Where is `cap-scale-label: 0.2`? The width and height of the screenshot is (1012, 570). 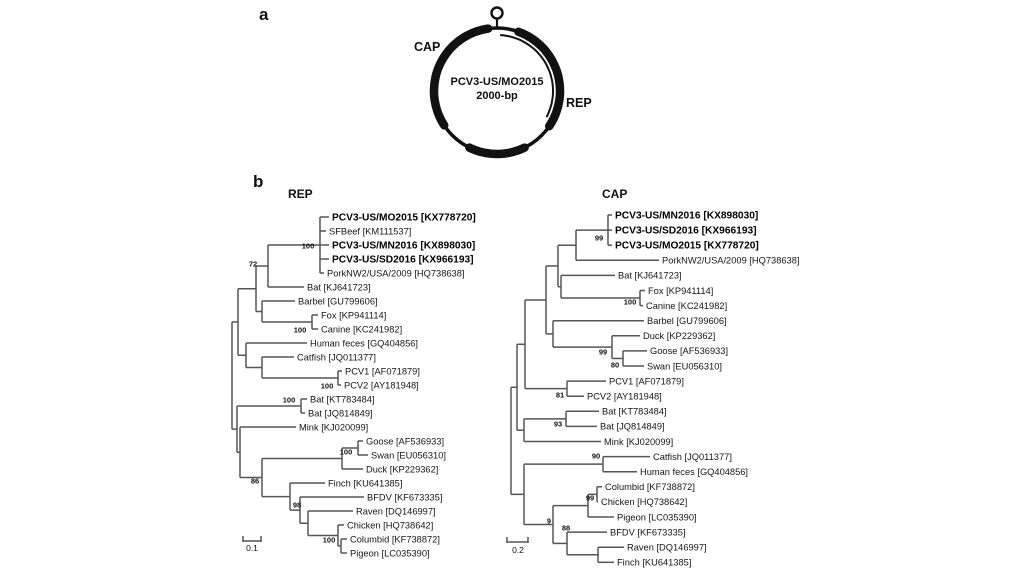 cap-scale-label: 0.2 is located at coordinates (518, 550).